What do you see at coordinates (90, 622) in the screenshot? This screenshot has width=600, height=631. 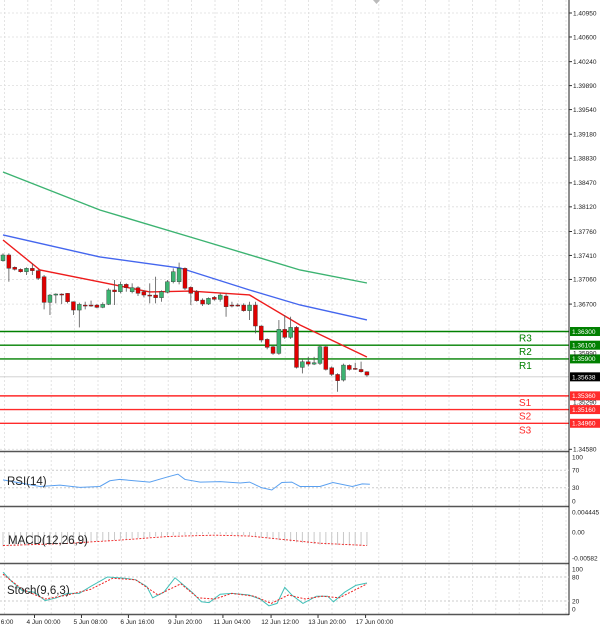 I see `time-axis-label: 5 Jun 08:00` at bounding box center [90, 622].